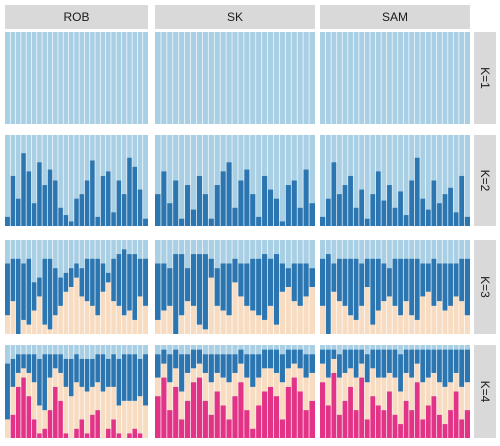  I want to click on population-label: ROB, so click(76, 17).